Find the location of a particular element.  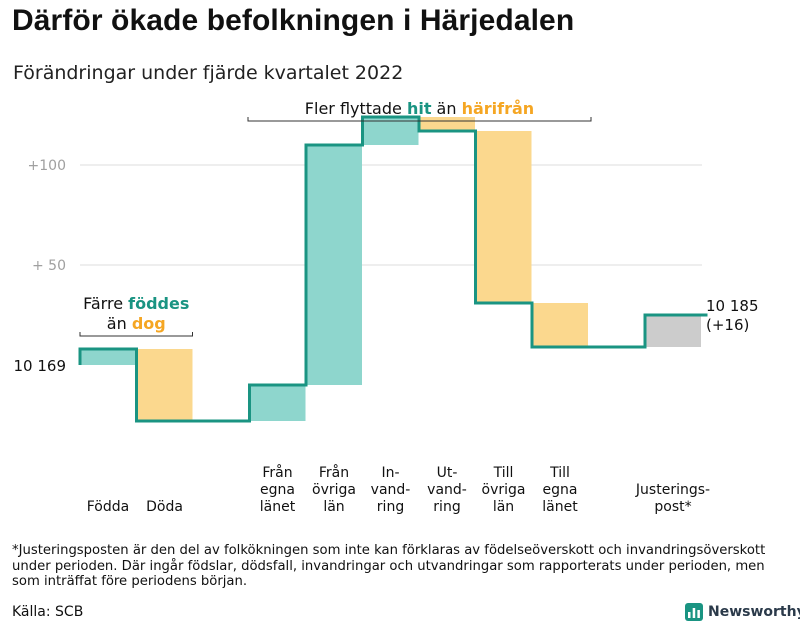

bar-födda is located at coordinates (108, 357).